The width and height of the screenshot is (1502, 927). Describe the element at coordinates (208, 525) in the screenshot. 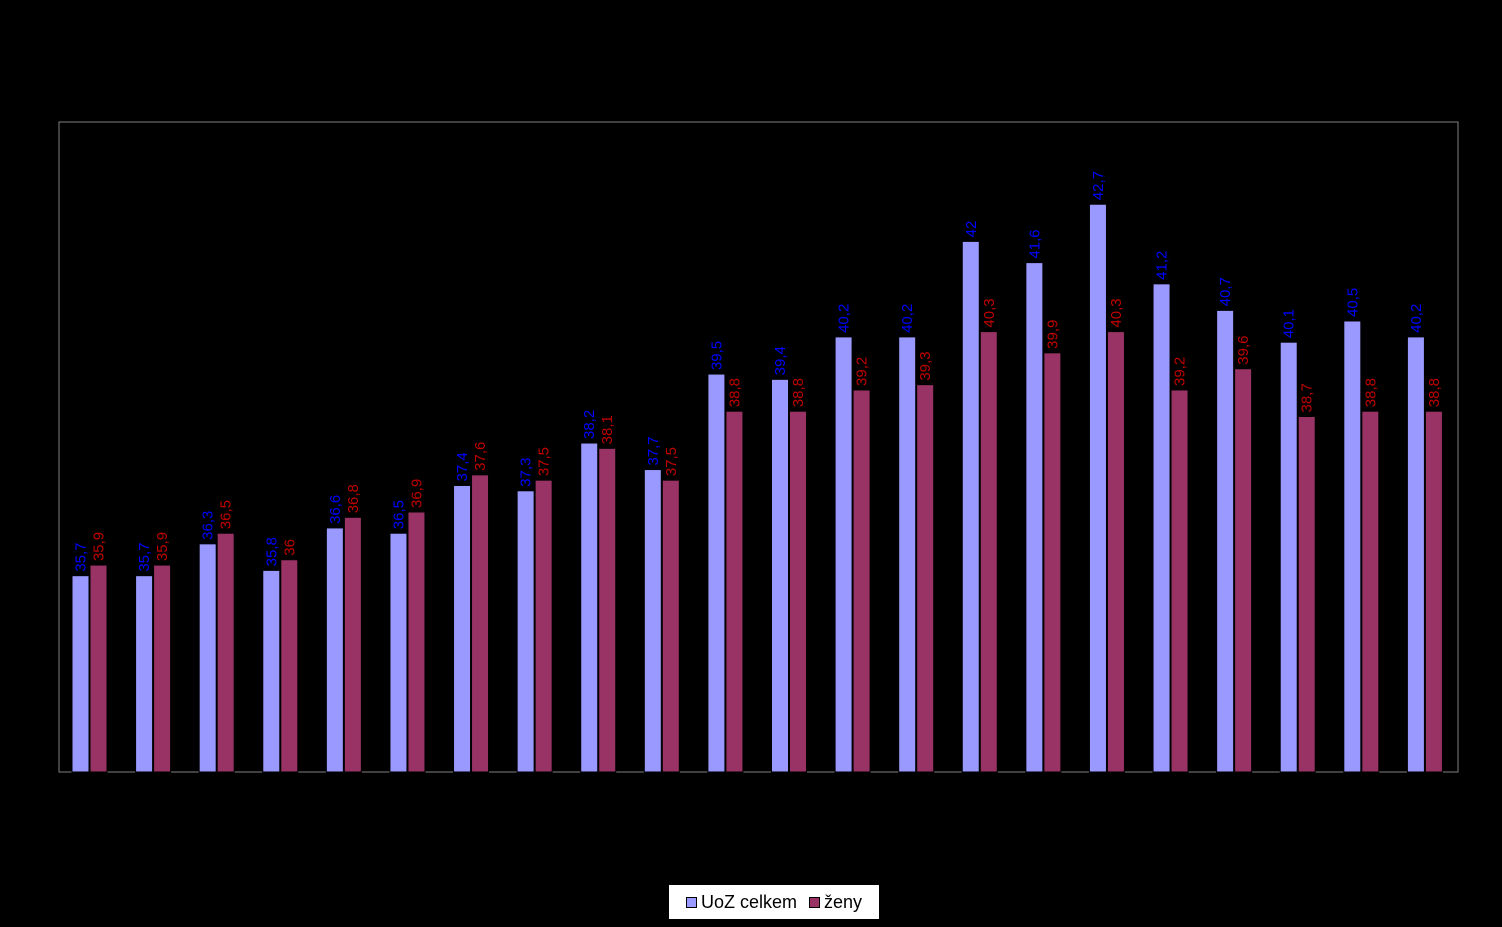

I see `data-label-uoz-celkem-3: 36,3` at that location.